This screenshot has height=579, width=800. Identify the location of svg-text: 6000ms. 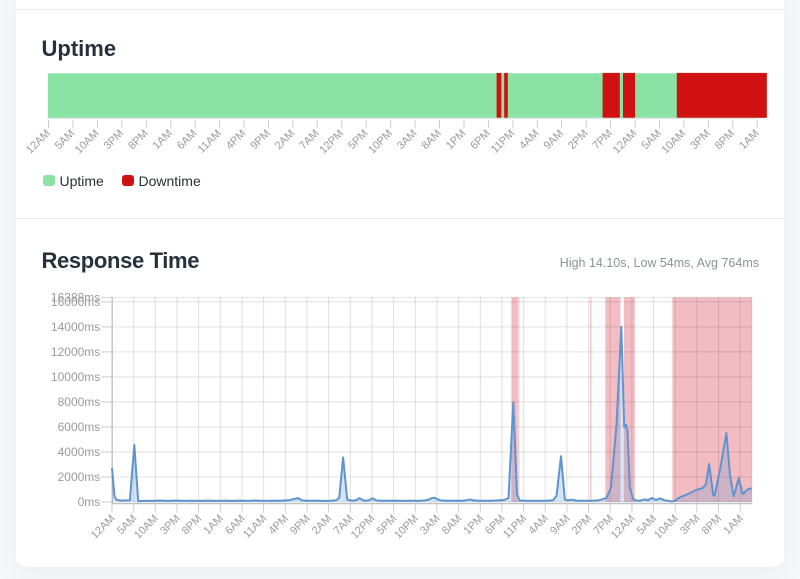
(79, 427).